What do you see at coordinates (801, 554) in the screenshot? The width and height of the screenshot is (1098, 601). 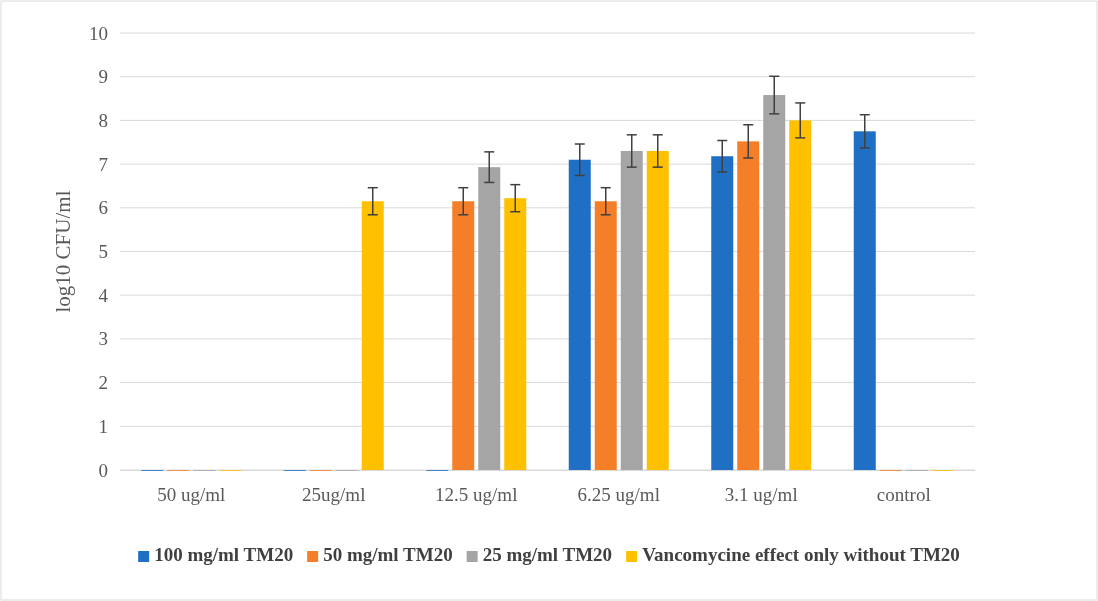 I see `legend-label: Vancomycine effect only without TM20` at bounding box center [801, 554].